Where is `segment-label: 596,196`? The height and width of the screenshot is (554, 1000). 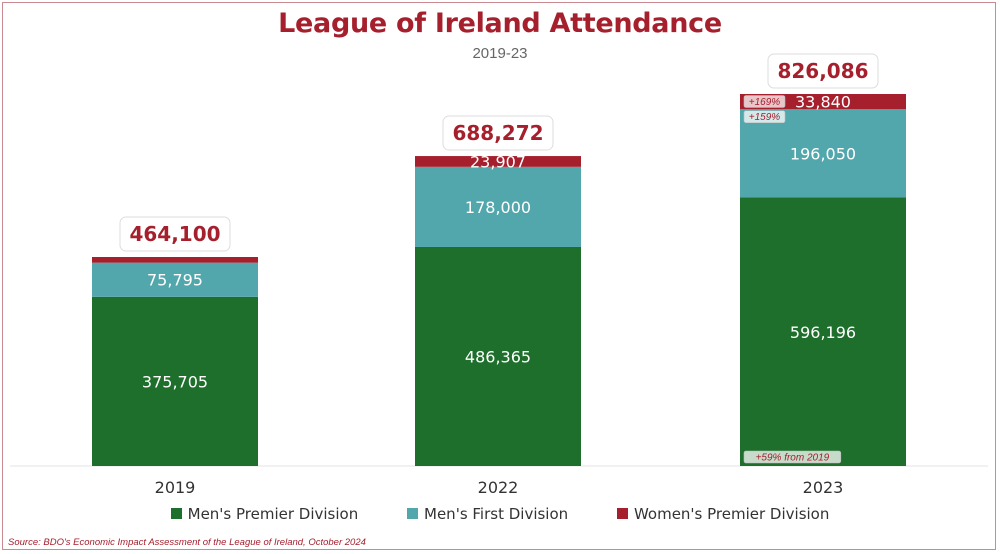 segment-label: 596,196 is located at coordinates (823, 332).